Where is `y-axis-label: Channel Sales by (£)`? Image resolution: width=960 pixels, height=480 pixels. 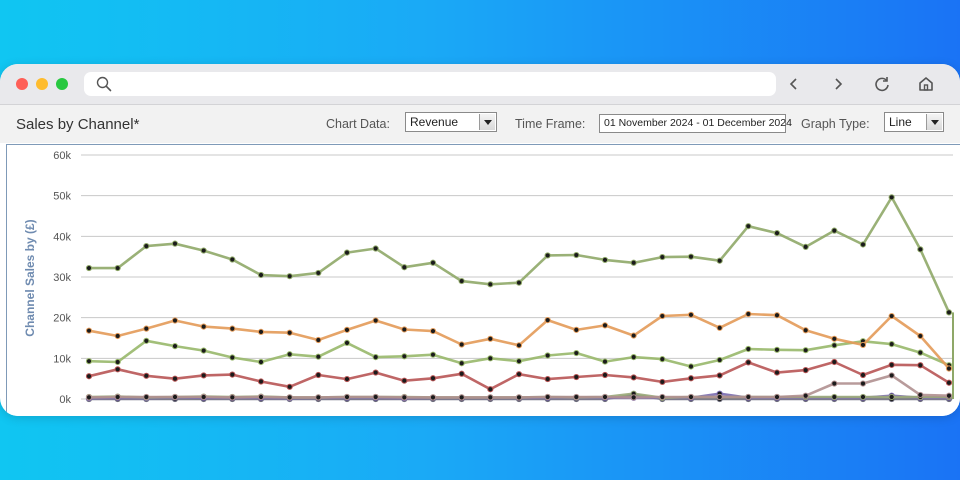
y-axis-label: Channel Sales by (£) is located at coordinates (30, 277).